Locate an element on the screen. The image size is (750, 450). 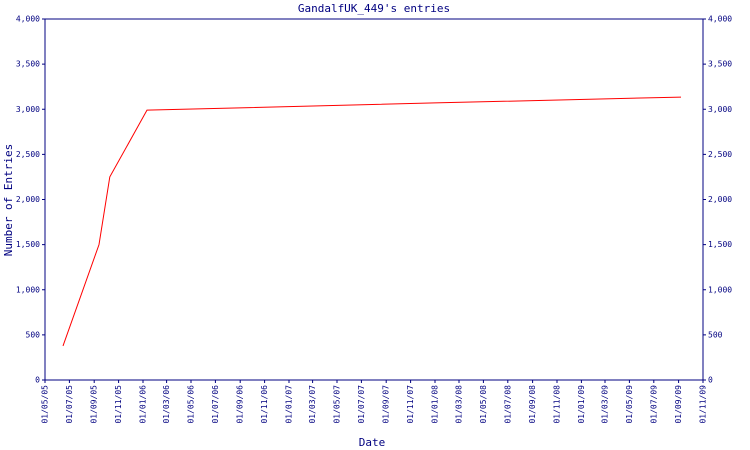
x-tick-label: 01/05/07 is located at coordinates (337, 404).